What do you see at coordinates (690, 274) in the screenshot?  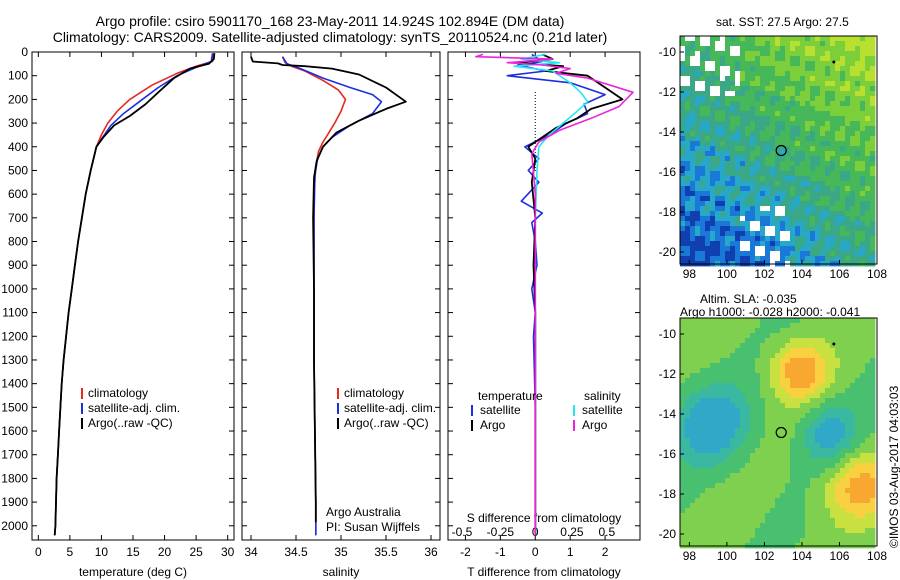 I see `lon-tick-label: 98` at bounding box center [690, 274].